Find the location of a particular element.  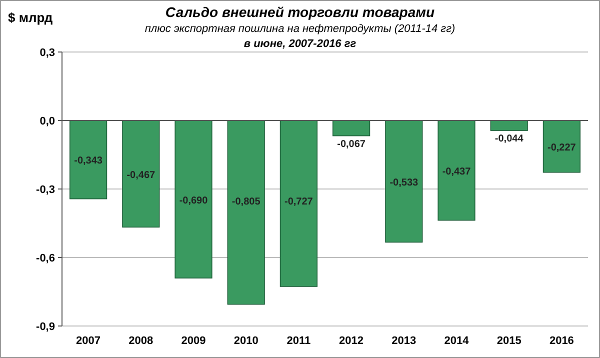

x-tick-label: 2007 is located at coordinates (88, 341).